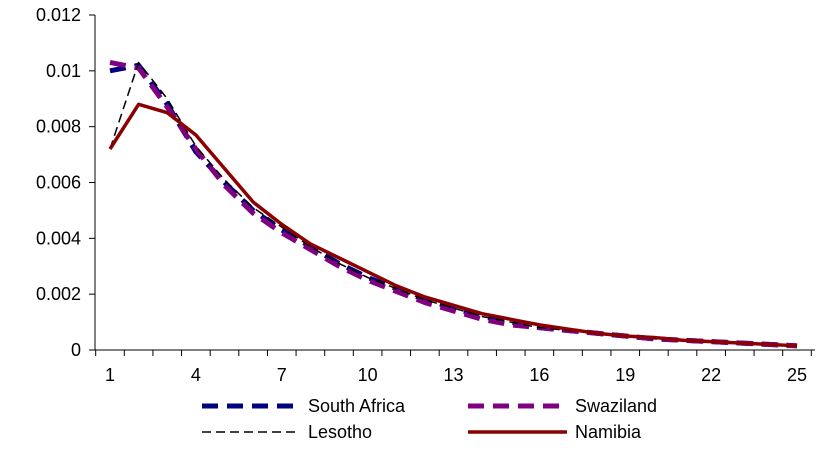  Describe the element at coordinates (608, 432) in the screenshot. I see `legend-label-namibia: Namibia` at that location.